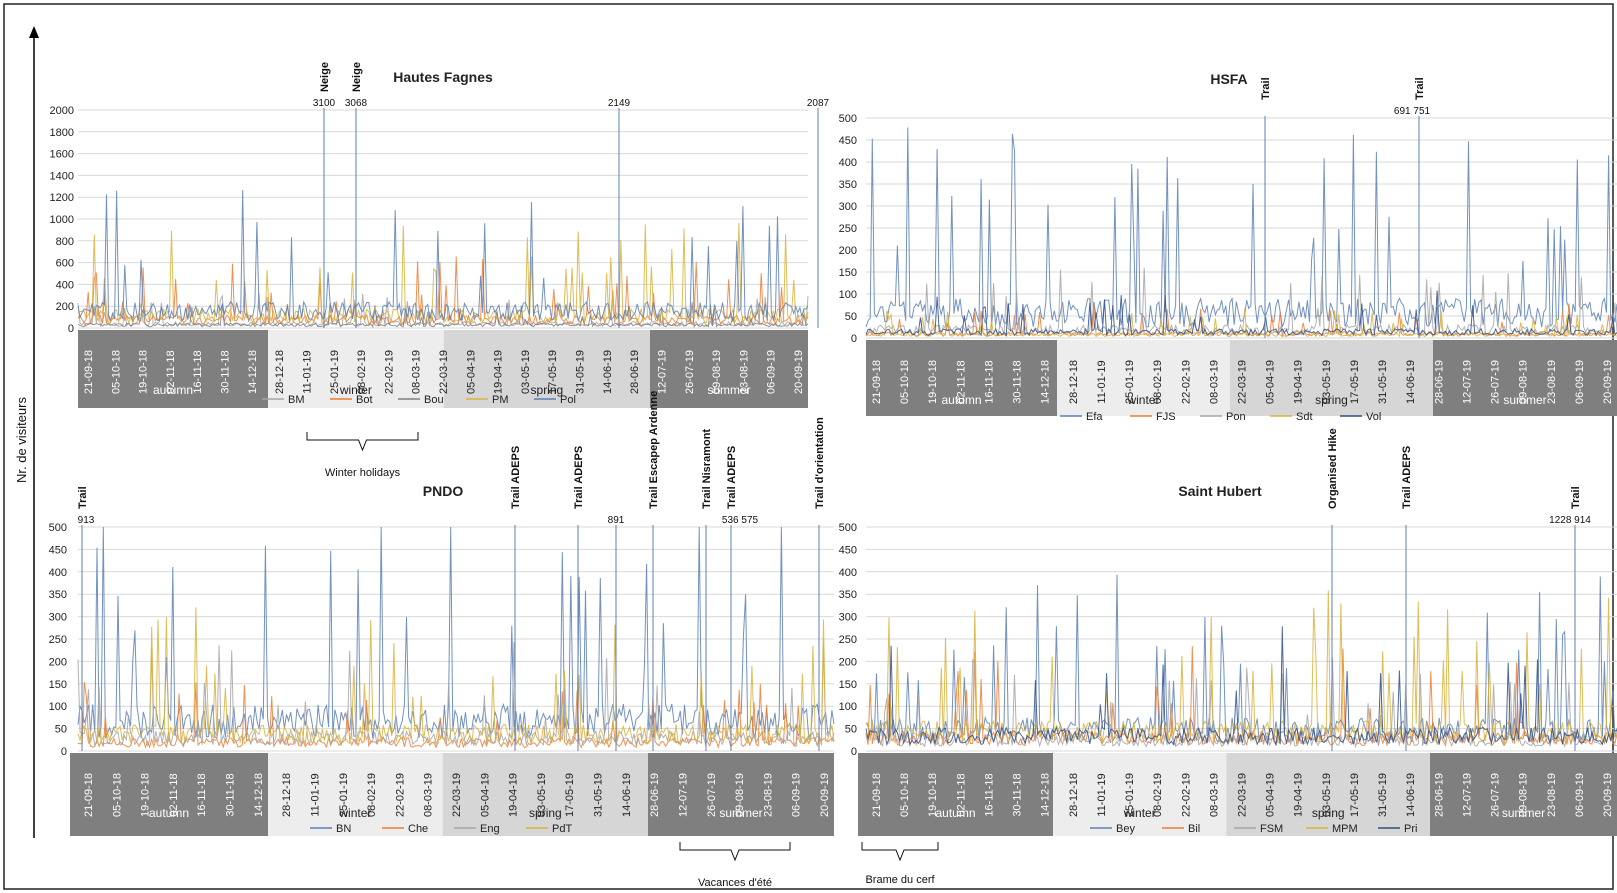  I want to click on y-tick-label: 450, so click(848, 141).